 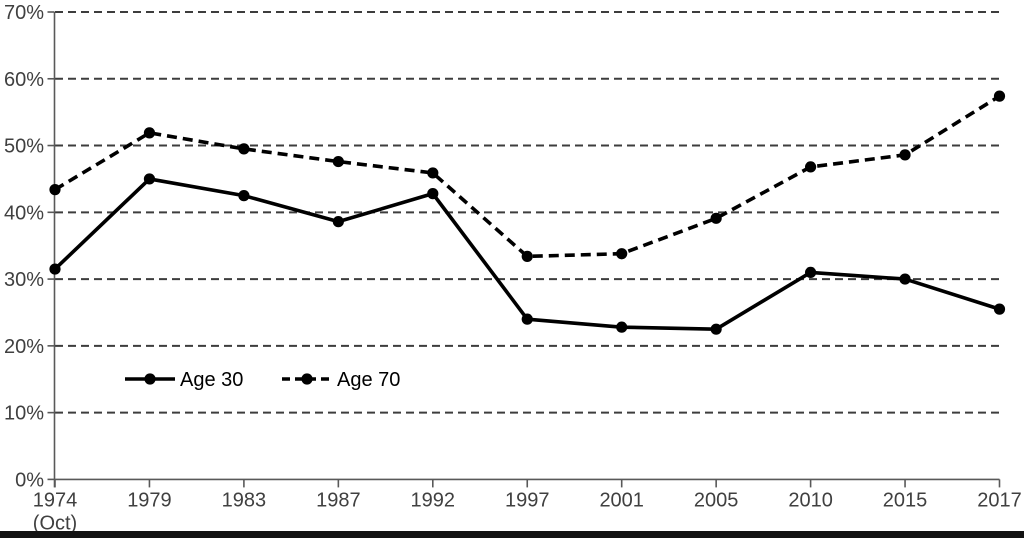 I want to click on x-tick-label: 1987, so click(x=338, y=500).